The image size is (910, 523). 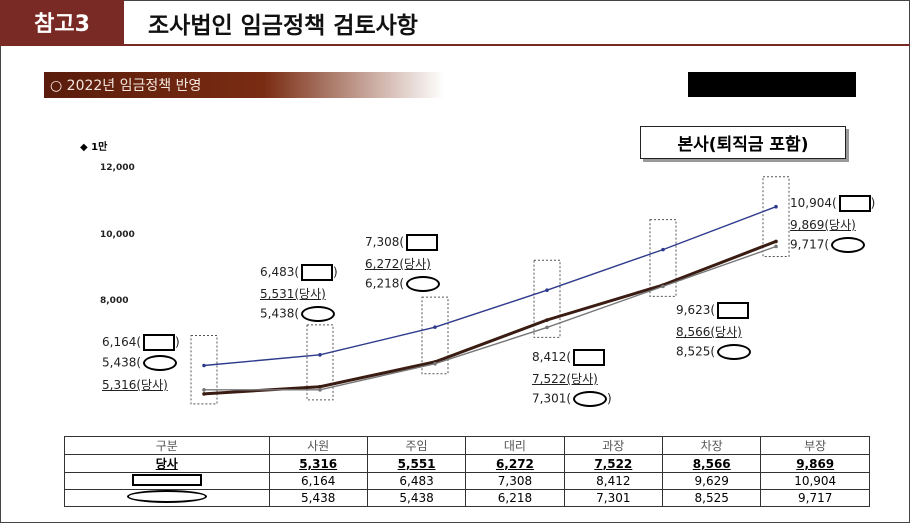 What do you see at coordinates (318, 445) in the screenshot?
I see `table-header-cell: 사원` at bounding box center [318, 445].